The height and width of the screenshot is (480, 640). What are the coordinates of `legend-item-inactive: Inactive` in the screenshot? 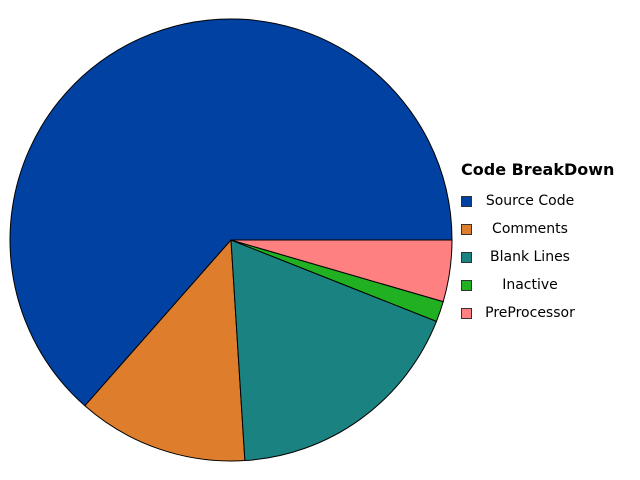 It's located at (537, 285).